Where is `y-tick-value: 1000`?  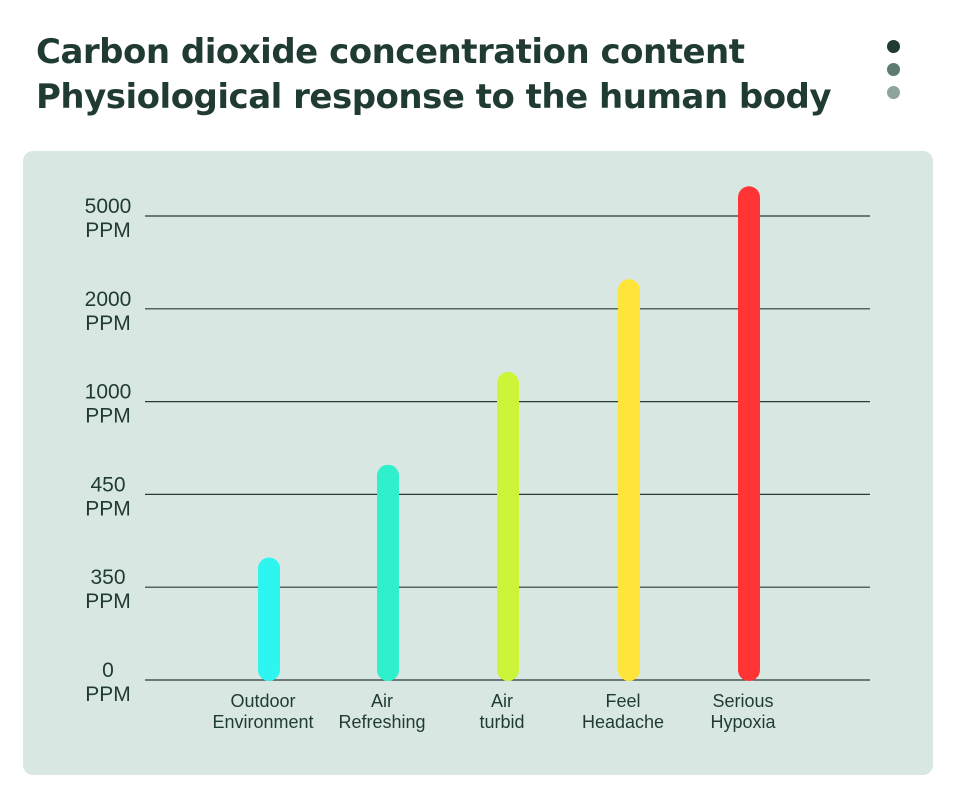
y-tick-value: 1000 is located at coordinates (108, 392).